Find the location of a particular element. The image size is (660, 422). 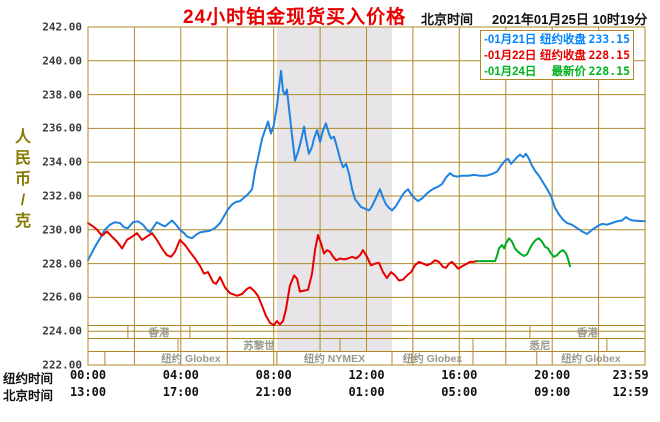

y-axis-unit-label: 人民币 / 克 is located at coordinates (22, 179).